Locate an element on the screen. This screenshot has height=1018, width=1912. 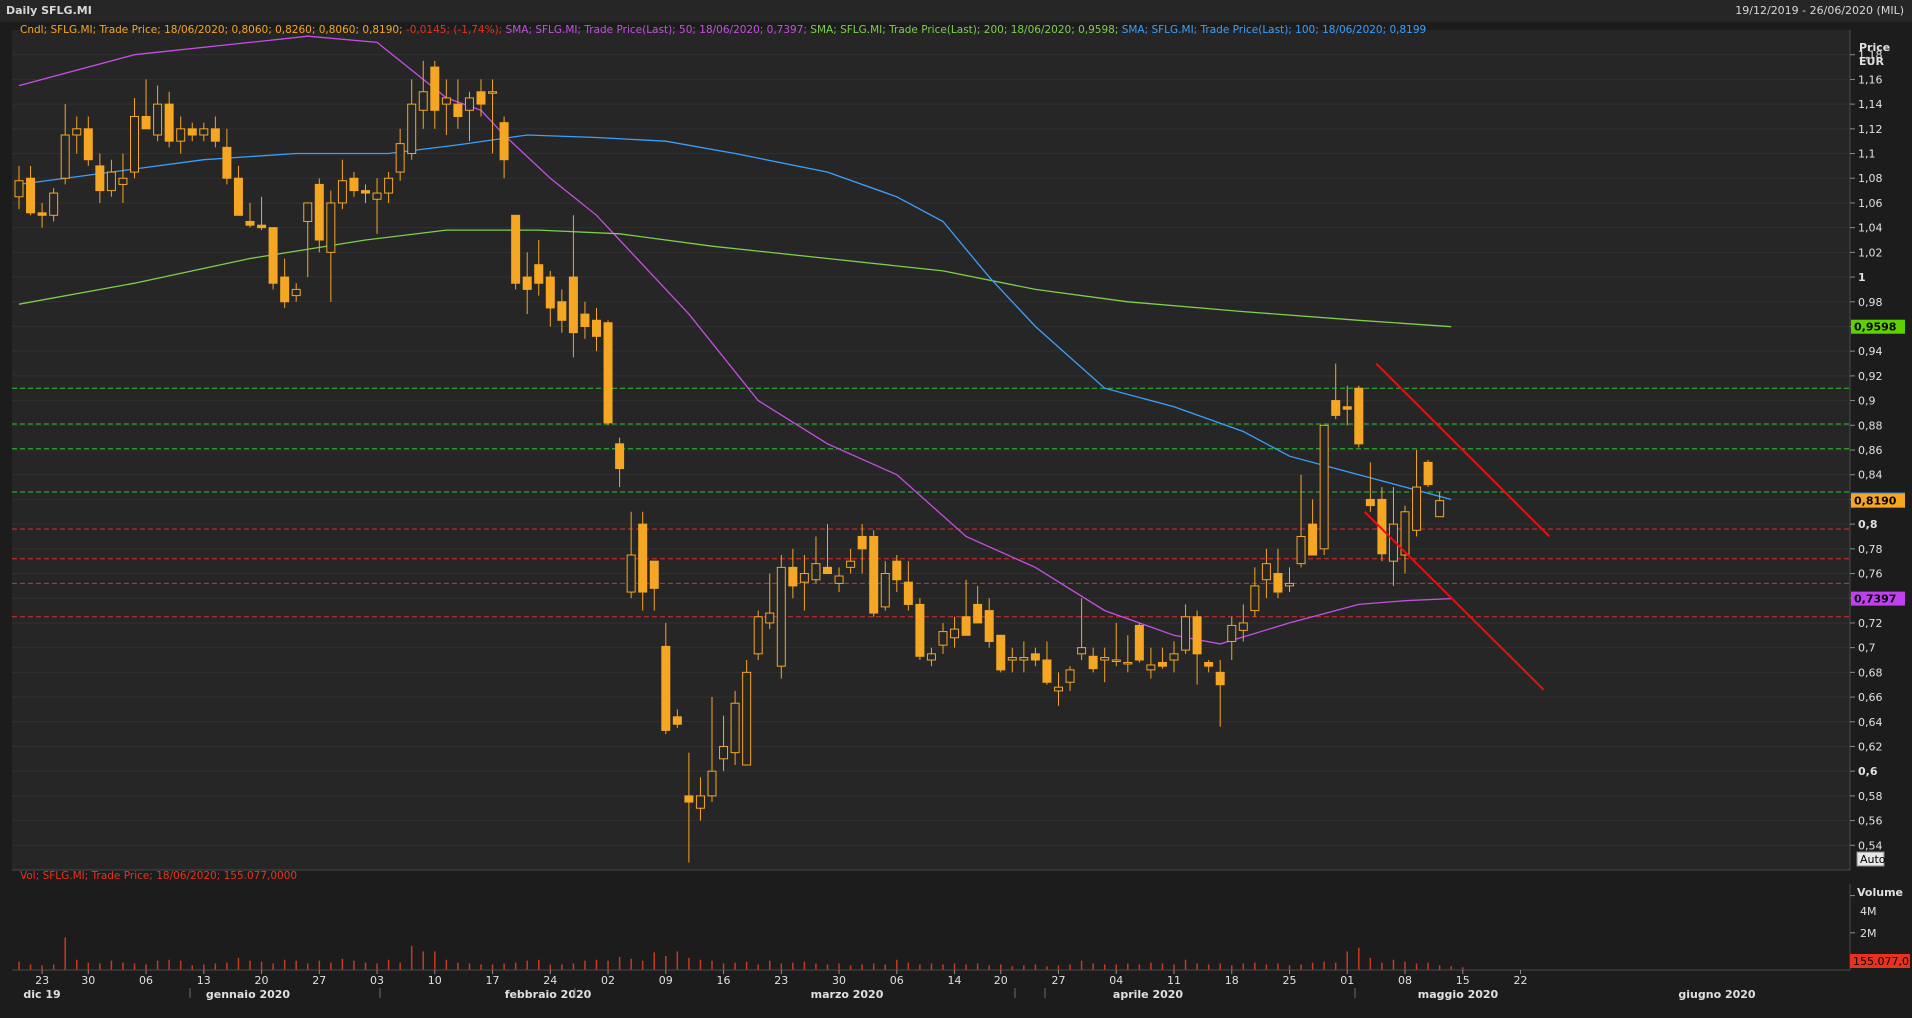
month-label: marzo 2020 is located at coordinates (847, 994).